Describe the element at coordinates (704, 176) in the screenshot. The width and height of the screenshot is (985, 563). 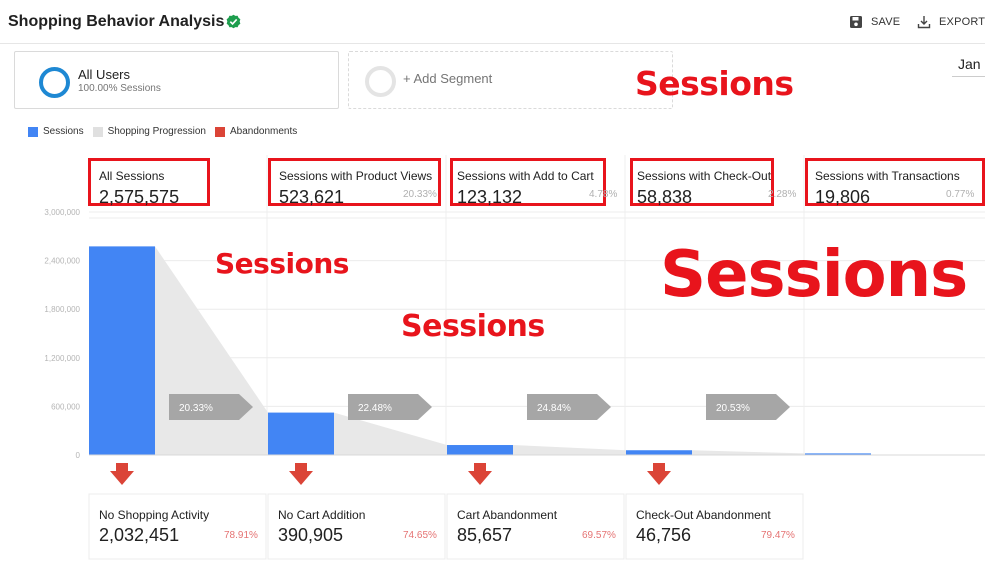
I see `stage-name: Sessions with Check-Out` at that location.